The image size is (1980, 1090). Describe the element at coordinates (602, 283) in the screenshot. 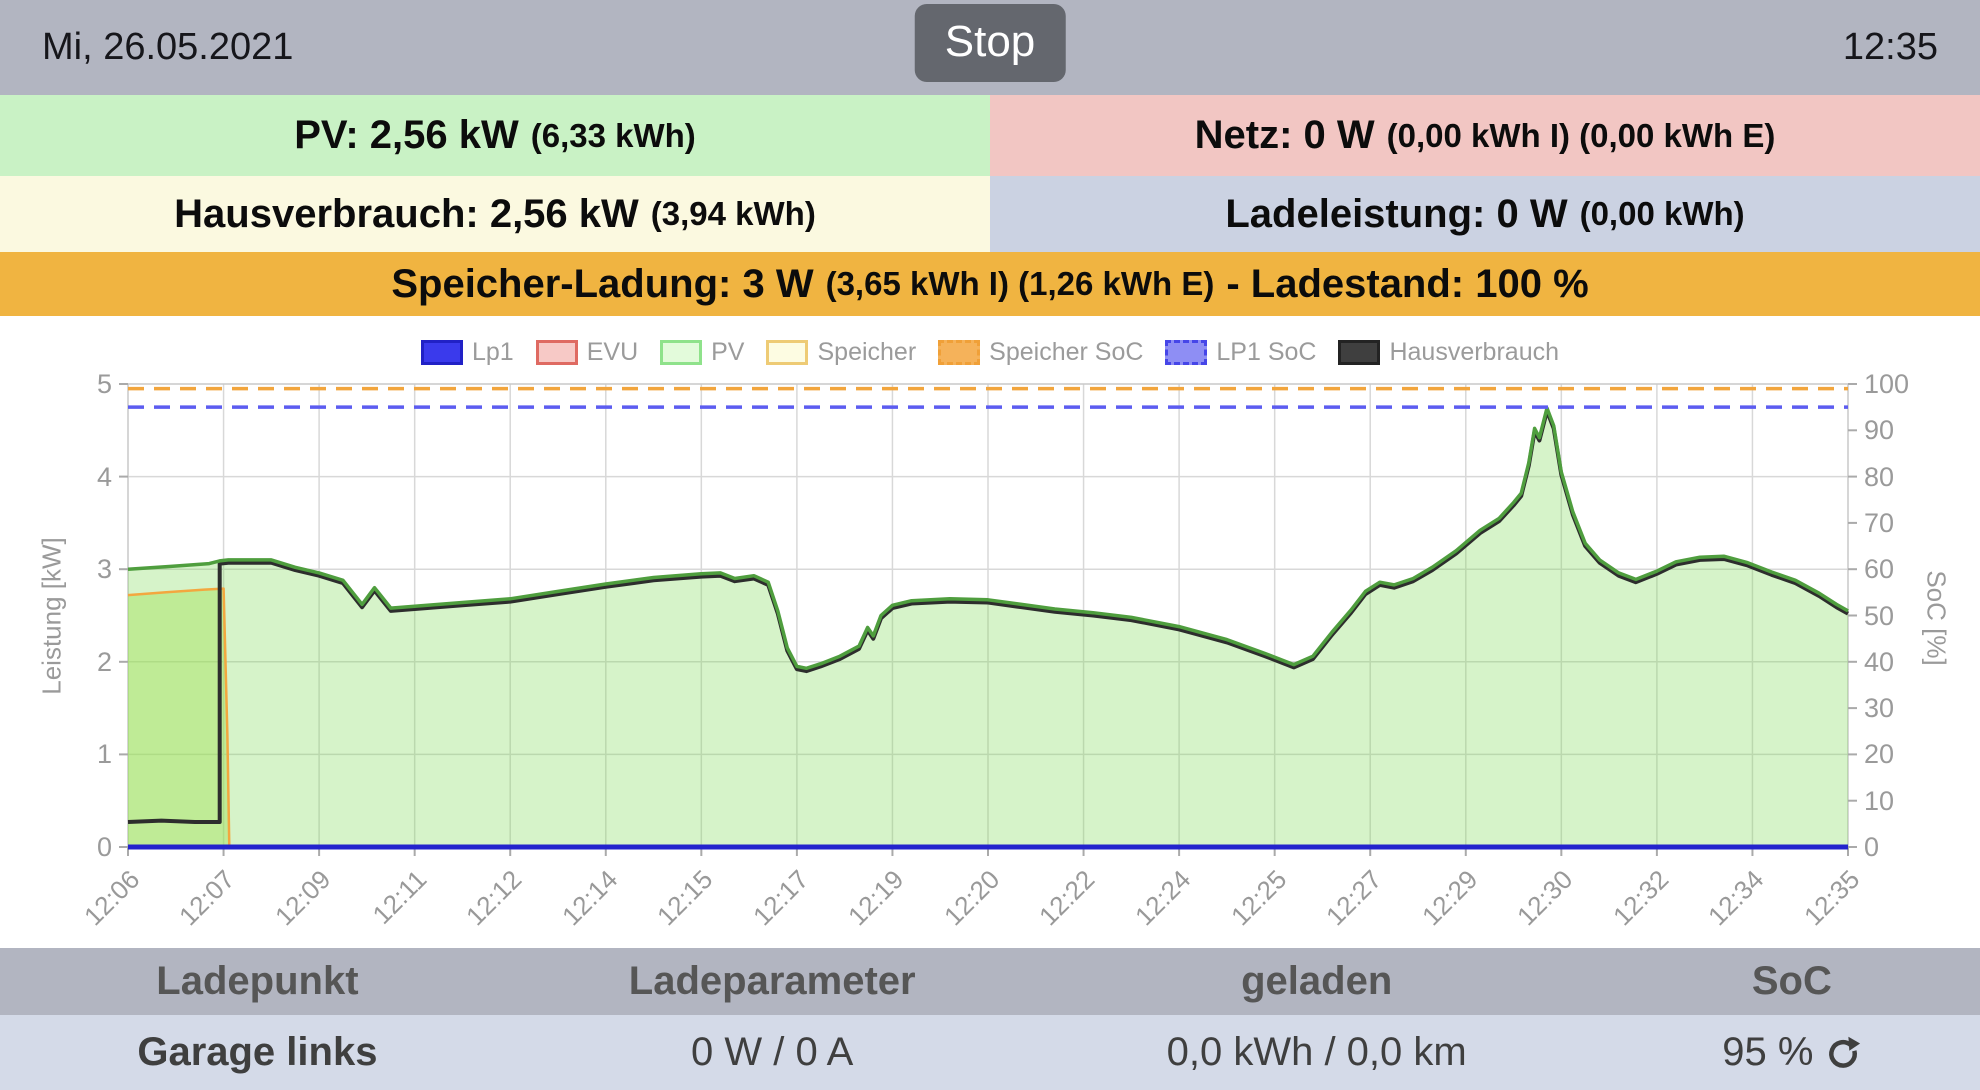

I see `battery-power: Speicher-Ladung: 3 W` at that location.